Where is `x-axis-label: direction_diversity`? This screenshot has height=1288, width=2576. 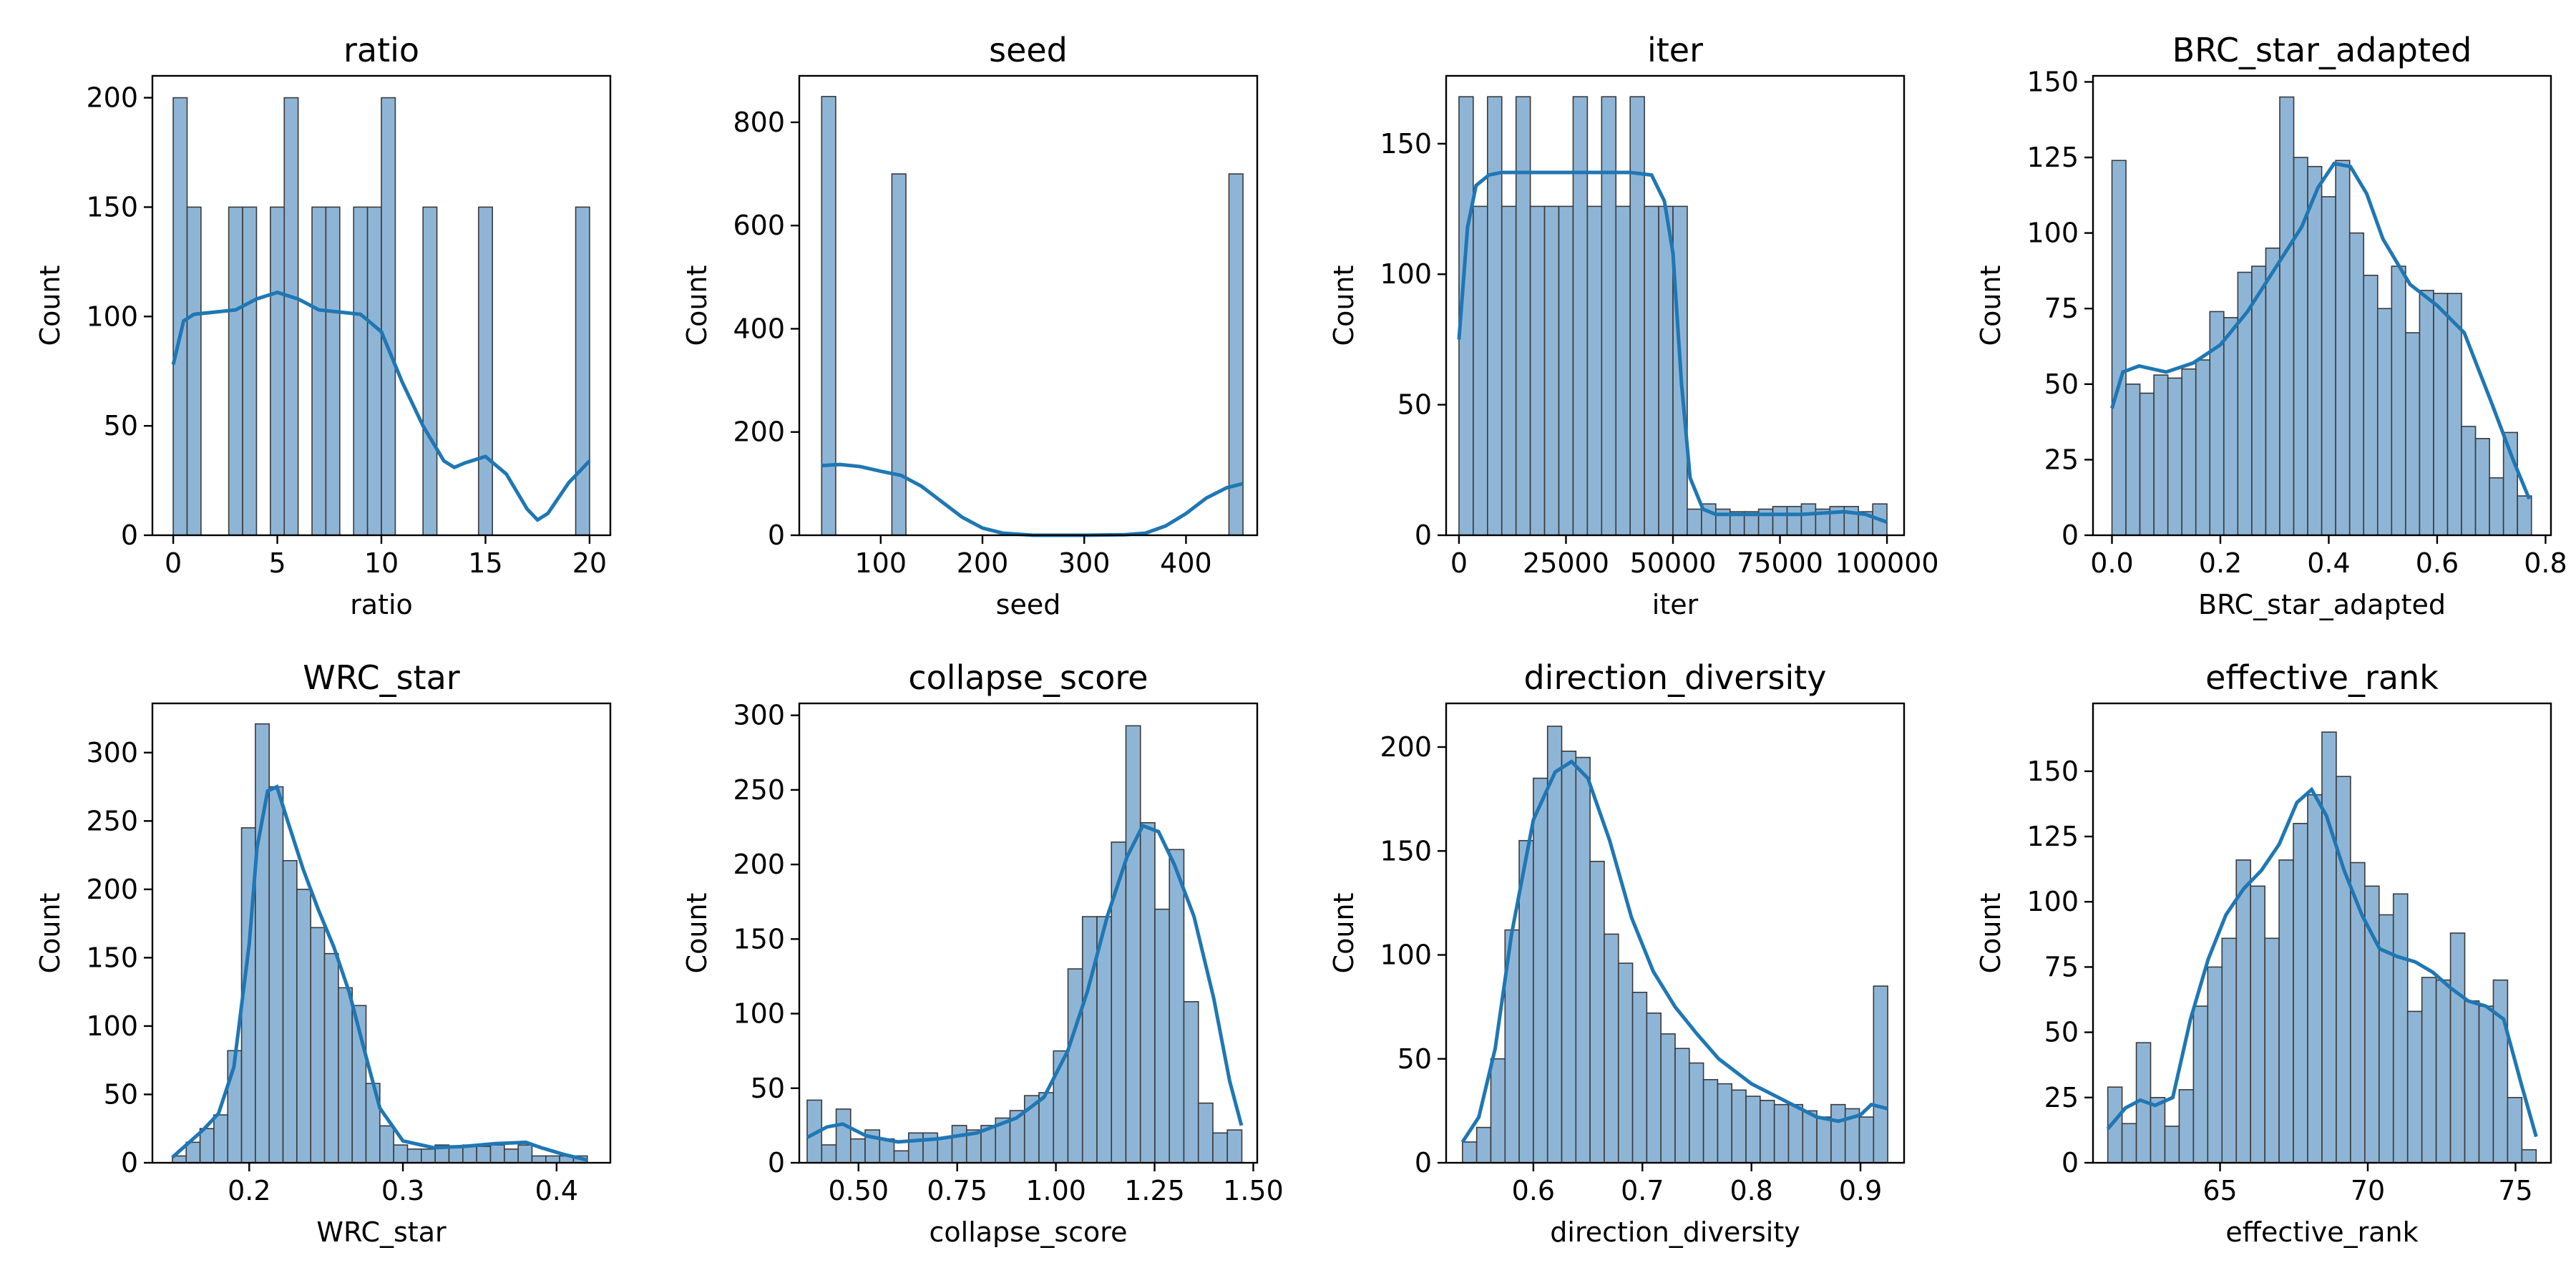 x-axis-label: direction_diversity is located at coordinates (1675, 1232).